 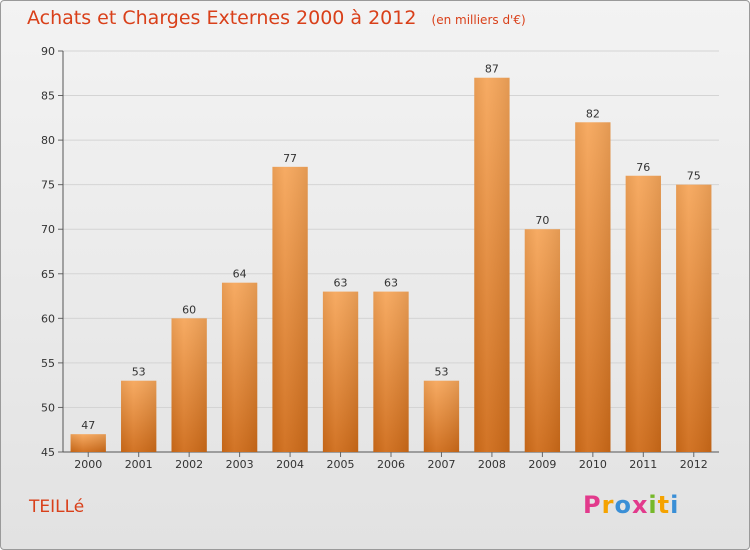 I want to click on x-tick-label: 2003, so click(x=240, y=464).